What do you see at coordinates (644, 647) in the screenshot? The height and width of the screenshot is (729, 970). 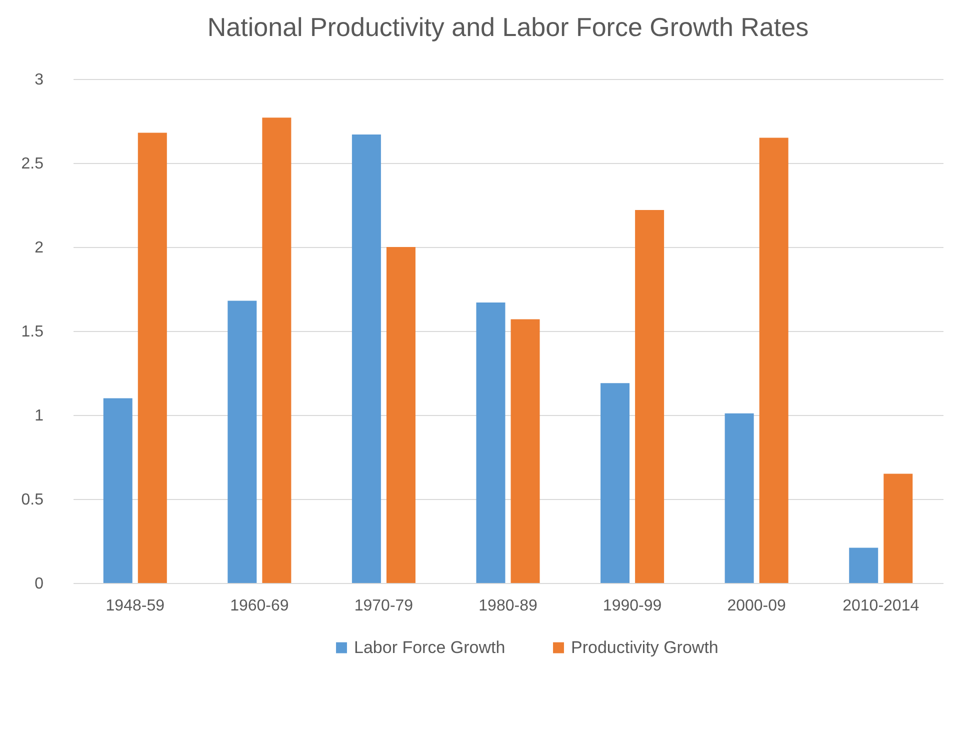 I see `legend-label: Productivity Growth` at bounding box center [644, 647].